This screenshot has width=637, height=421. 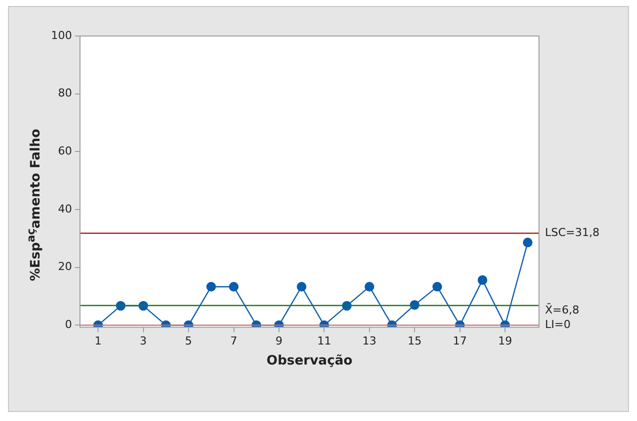 What do you see at coordinates (65, 151) in the screenshot?
I see `y-tick-label: 60` at bounding box center [65, 151].